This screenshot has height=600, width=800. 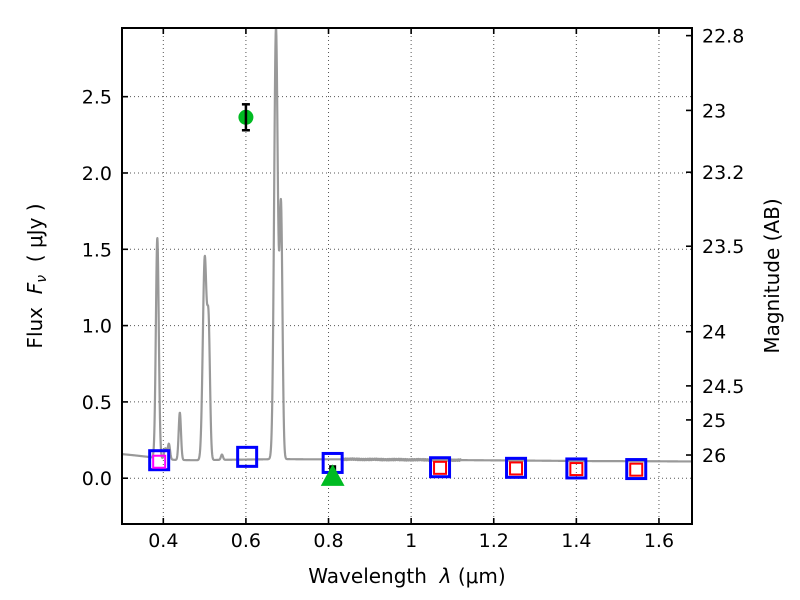 What do you see at coordinates (291, 294) in the screenshot?
I see `observed-photometry-markers` at bounding box center [291, 294].